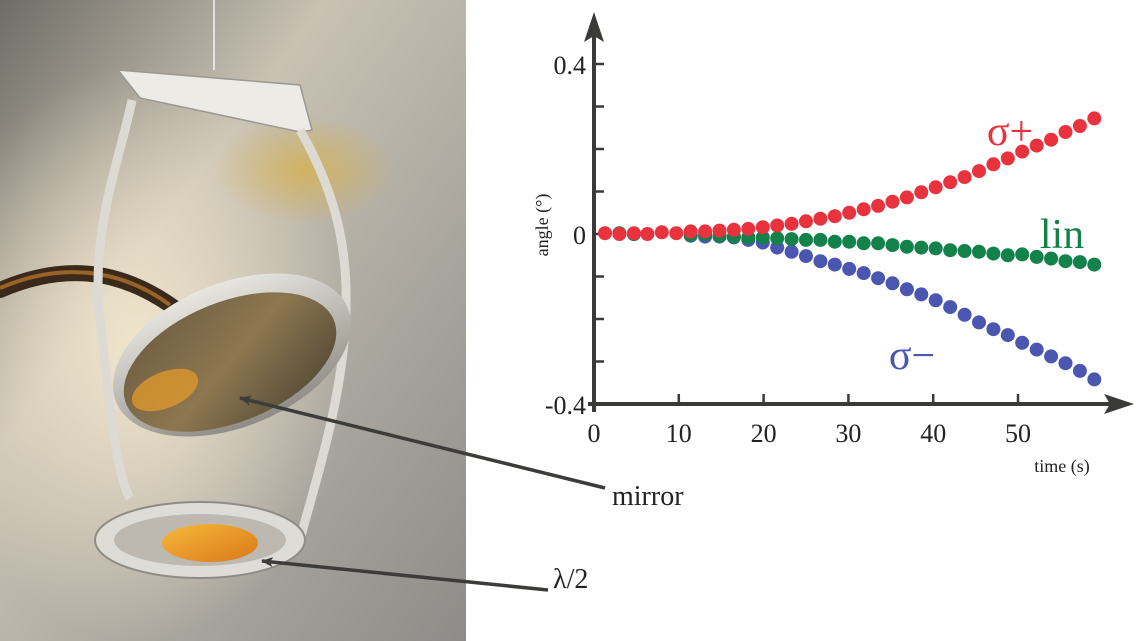 Image resolution: width=1137 pixels, height=641 pixels. Describe the element at coordinates (679, 433) in the screenshot. I see `x-tick-label: 10` at that location.